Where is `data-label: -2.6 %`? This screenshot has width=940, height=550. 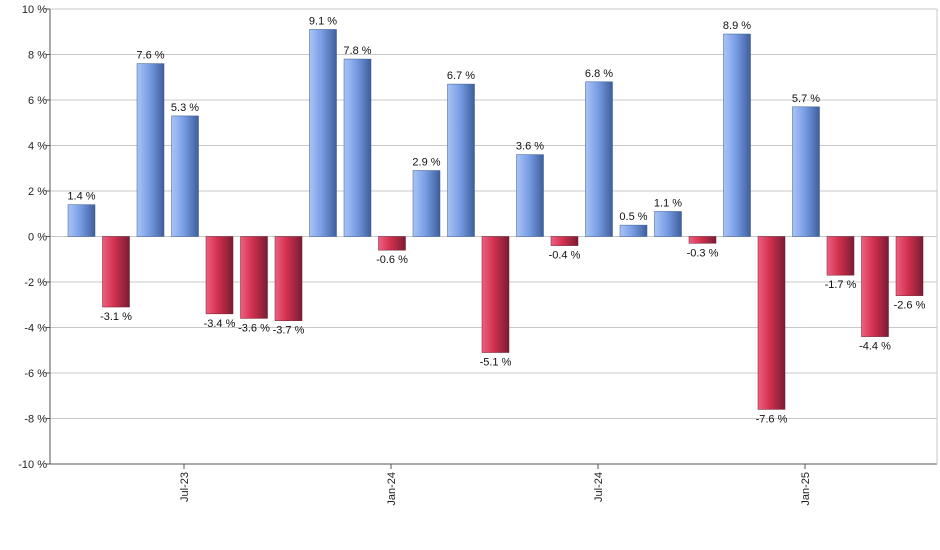 data-label: -2.6 % is located at coordinates (910, 306).